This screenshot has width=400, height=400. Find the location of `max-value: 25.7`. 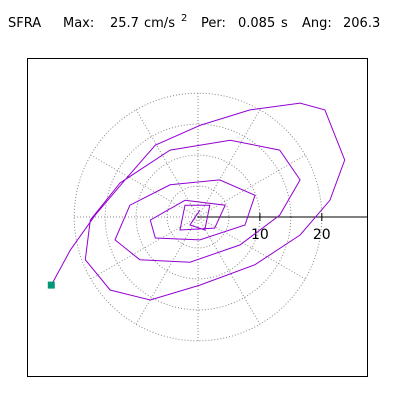

max-value: 25.7 is located at coordinates (124, 23).